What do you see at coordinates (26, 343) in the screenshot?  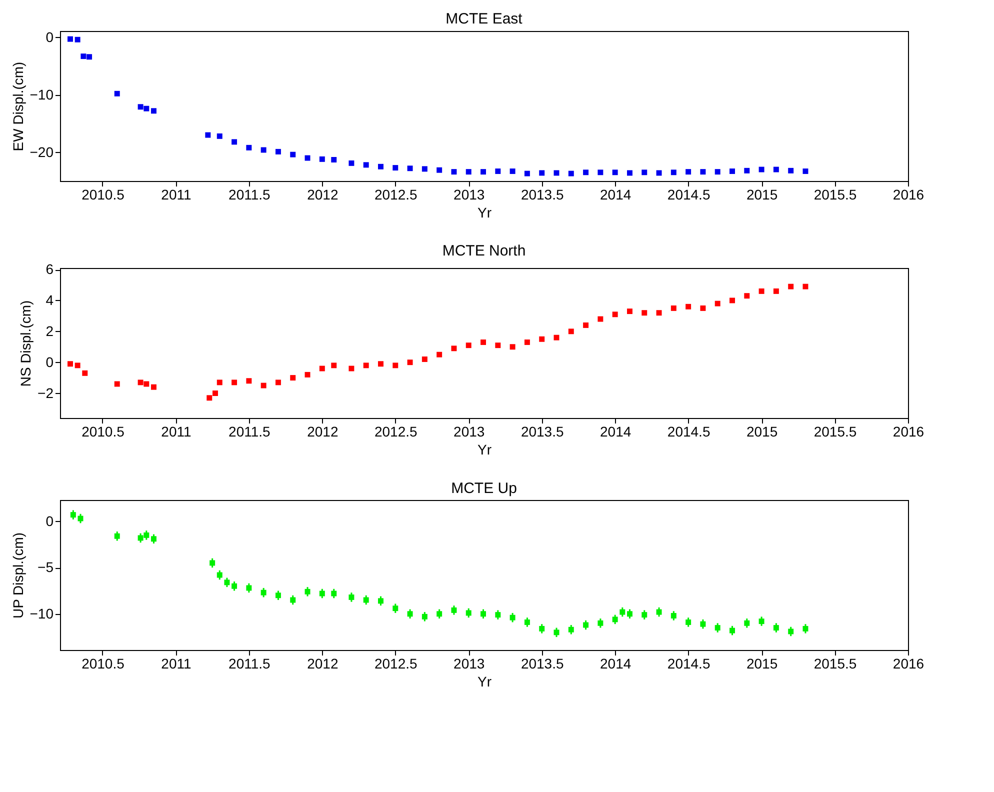 I see `y-axis-title: NS Displ.(cm)` at bounding box center [26, 343].